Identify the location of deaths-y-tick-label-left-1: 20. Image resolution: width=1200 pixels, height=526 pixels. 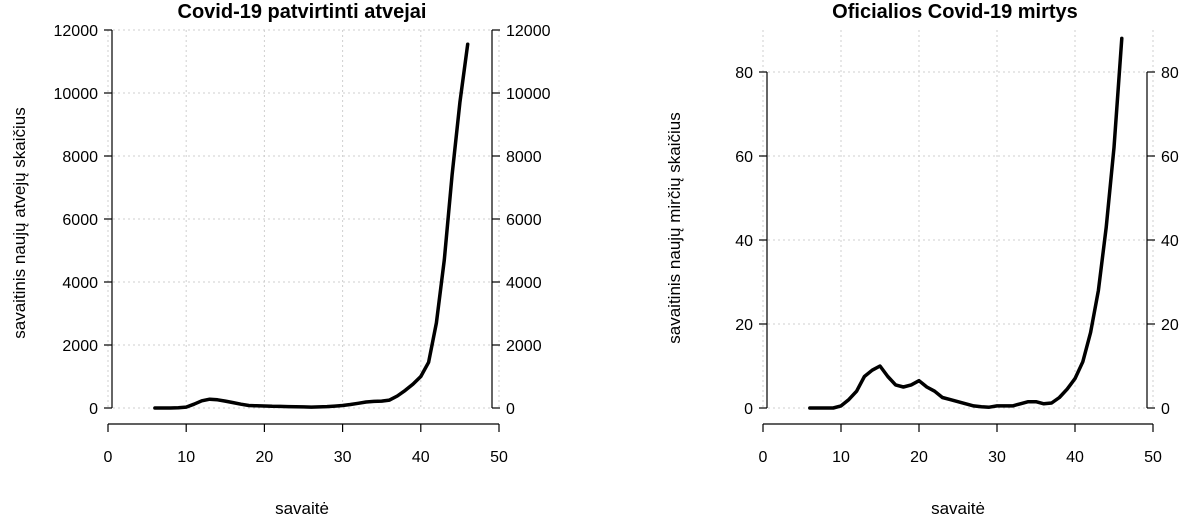
(744, 325).